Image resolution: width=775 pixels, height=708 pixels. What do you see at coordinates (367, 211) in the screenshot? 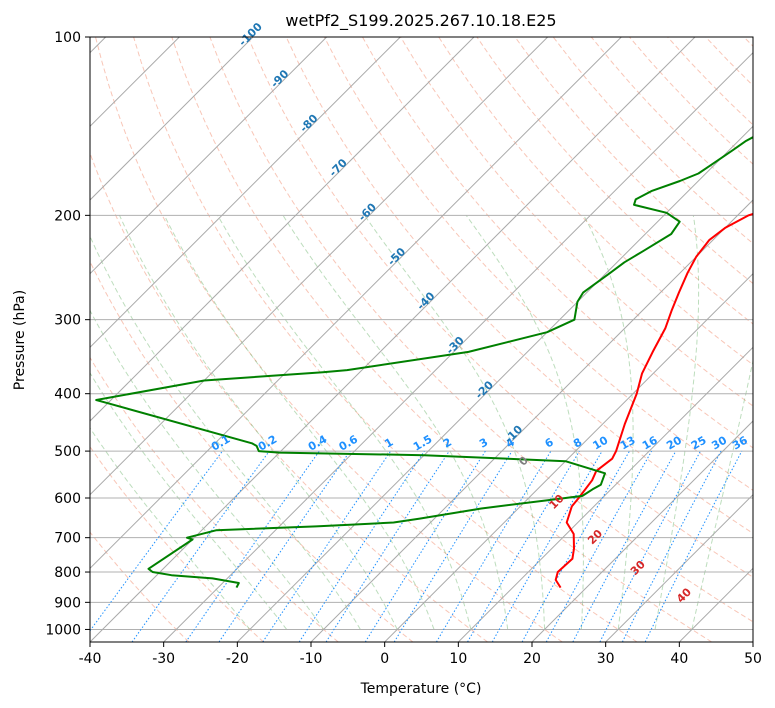
I see `dry-adiabat-label: -60` at bounding box center [367, 211].